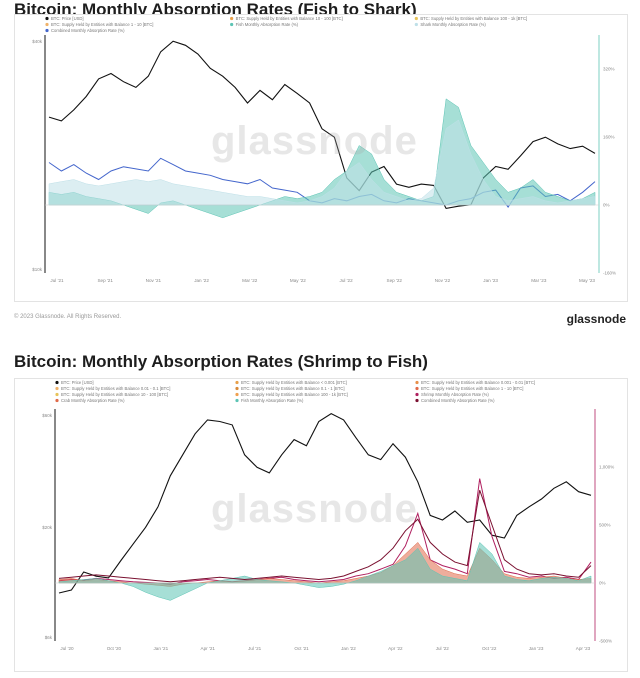  What do you see at coordinates (208, 648) in the screenshot?
I see `x-tick-label: Apr '21` at bounding box center [208, 648].